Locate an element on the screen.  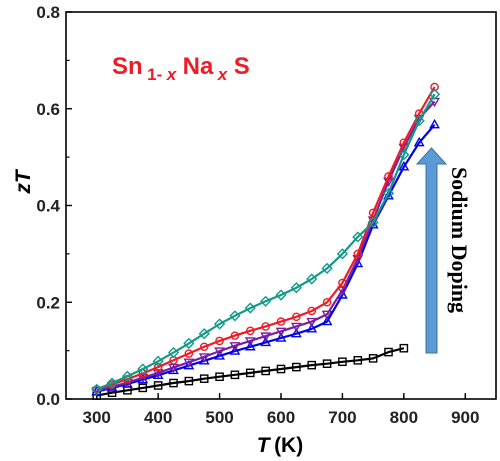
x-tick-label: 500 is located at coordinates (219, 417).